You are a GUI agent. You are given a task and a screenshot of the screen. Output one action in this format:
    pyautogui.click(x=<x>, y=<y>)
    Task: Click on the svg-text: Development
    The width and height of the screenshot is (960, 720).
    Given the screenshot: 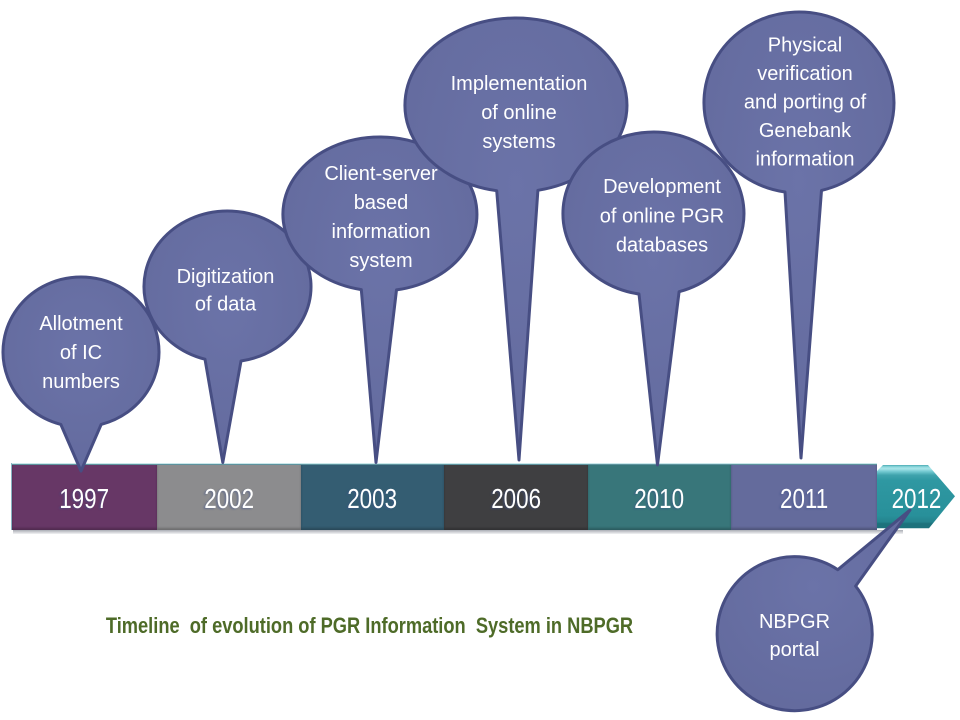 What is the action you would take?
    pyautogui.click(x=662, y=187)
    